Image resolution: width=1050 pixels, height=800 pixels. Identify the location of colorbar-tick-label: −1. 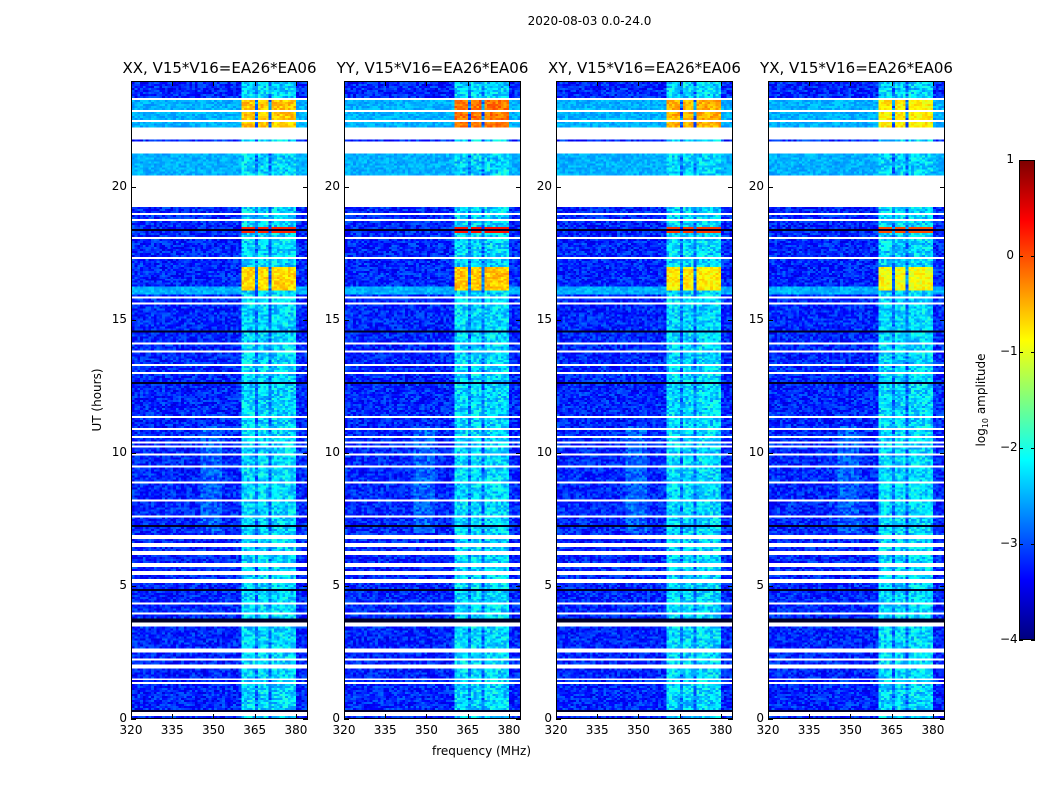
(1009, 351).